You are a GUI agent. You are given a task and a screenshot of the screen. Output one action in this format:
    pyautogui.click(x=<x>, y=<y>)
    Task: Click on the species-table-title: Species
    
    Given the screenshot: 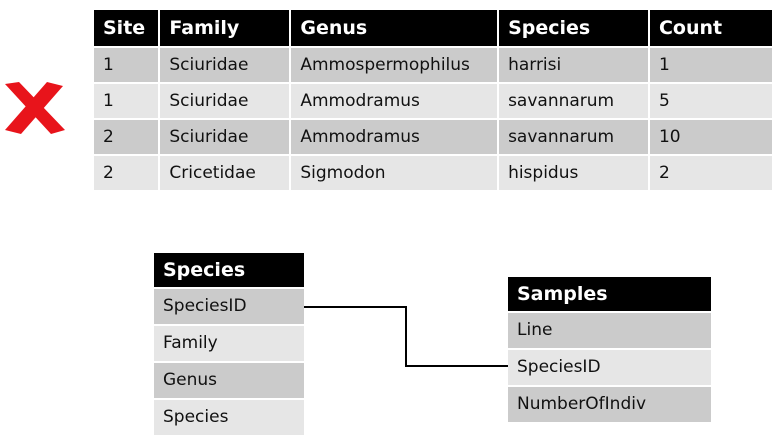 What is the action you would take?
    pyautogui.click(x=229, y=270)
    